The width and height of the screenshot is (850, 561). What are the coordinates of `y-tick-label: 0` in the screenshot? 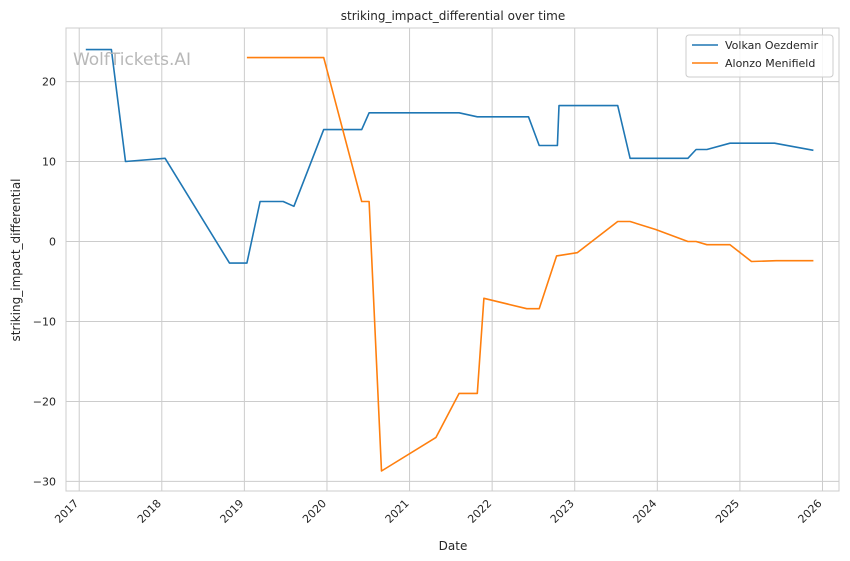 It's located at (52, 242).